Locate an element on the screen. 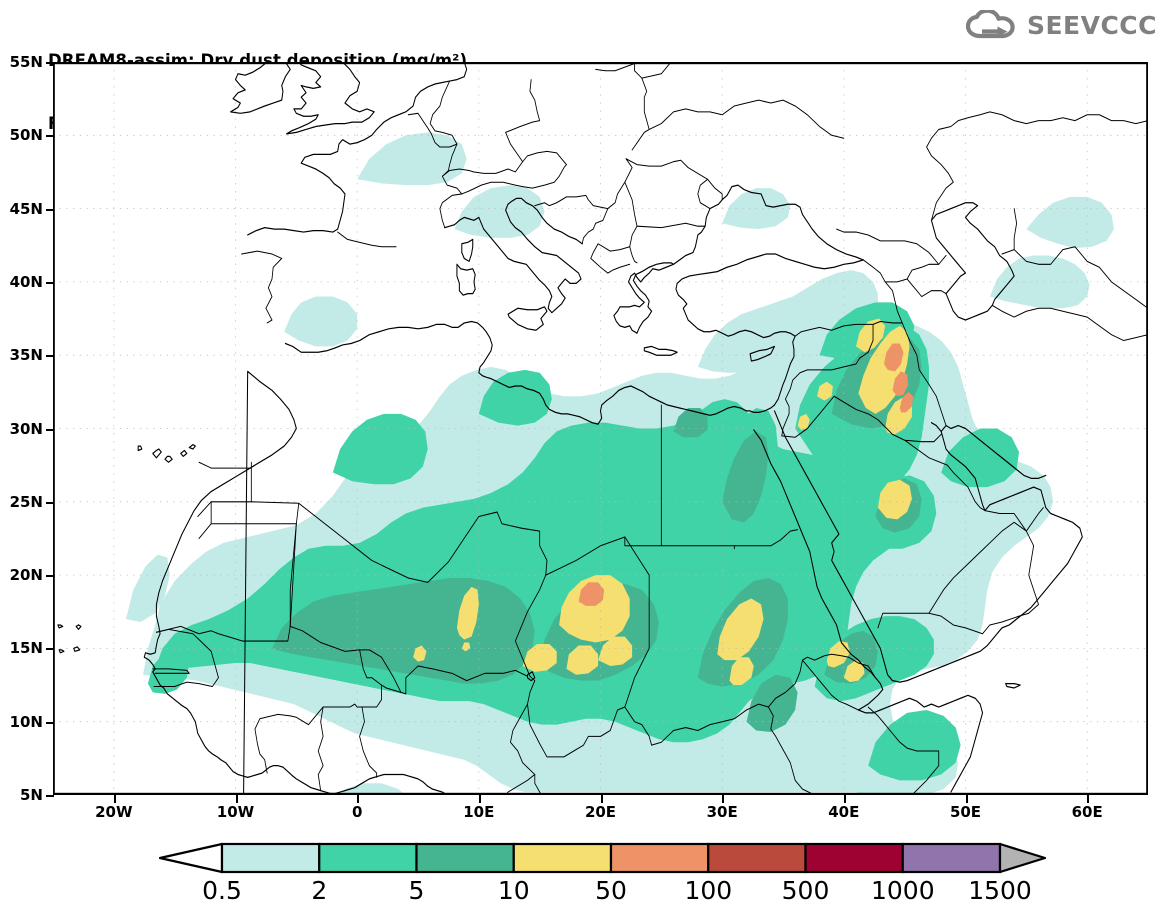 The height and width of the screenshot is (907, 1165). axis-label-lat: 5N is located at coordinates (31, 795).